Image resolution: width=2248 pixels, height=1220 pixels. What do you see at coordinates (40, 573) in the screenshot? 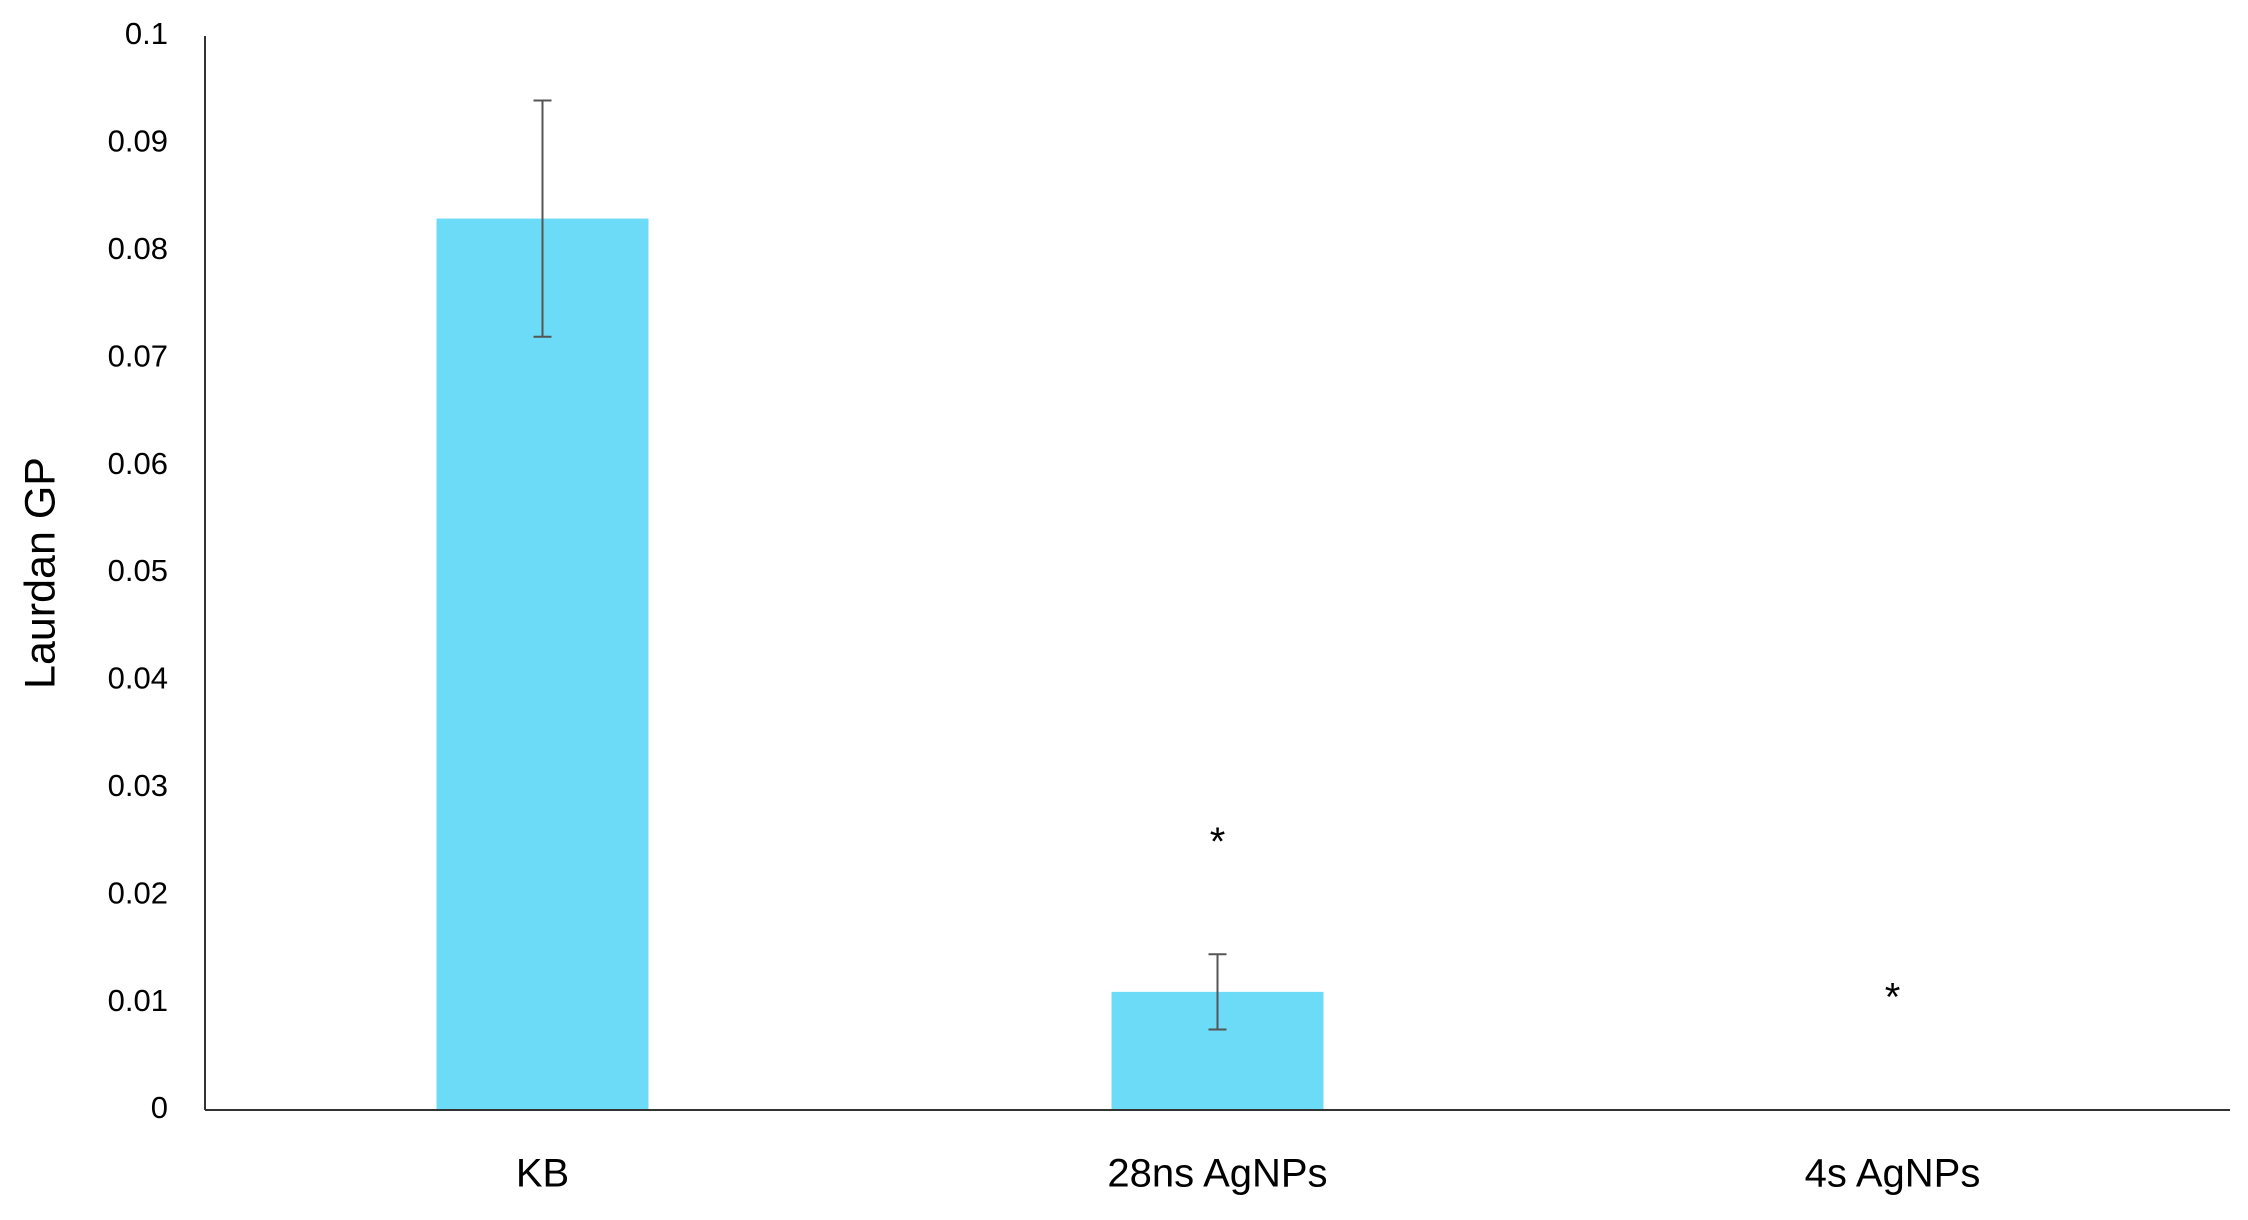
I see `y-axis-label: Laurdan GP` at bounding box center [40, 573].